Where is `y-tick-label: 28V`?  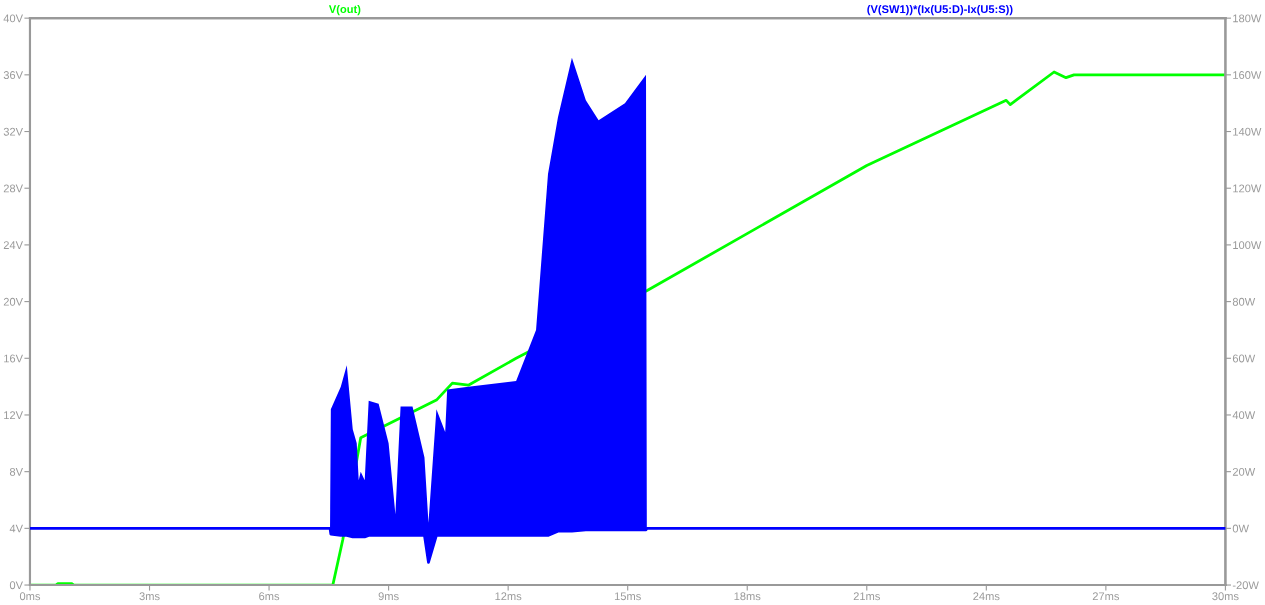
y-tick-label: 28V is located at coordinates (13, 188).